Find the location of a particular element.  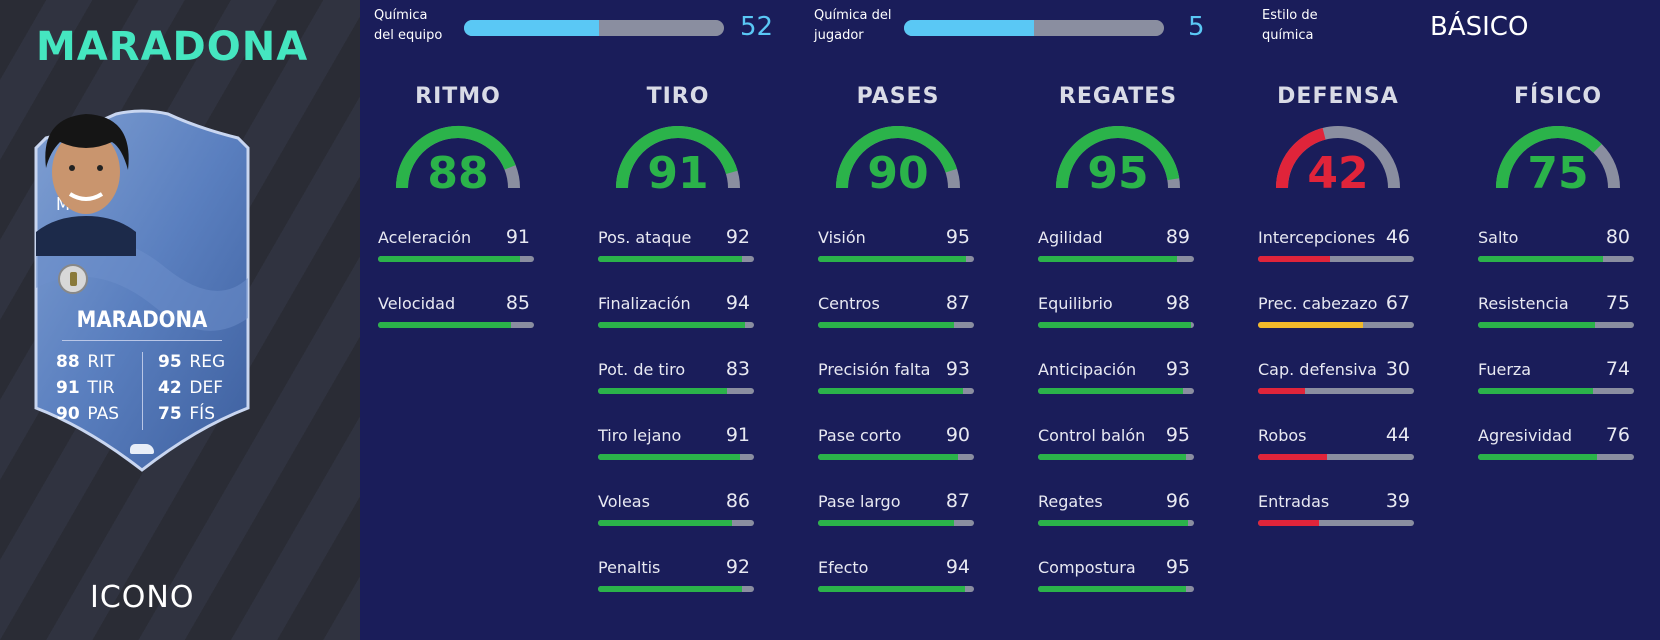

stat-label: Pos. ataque is located at coordinates (645, 237).